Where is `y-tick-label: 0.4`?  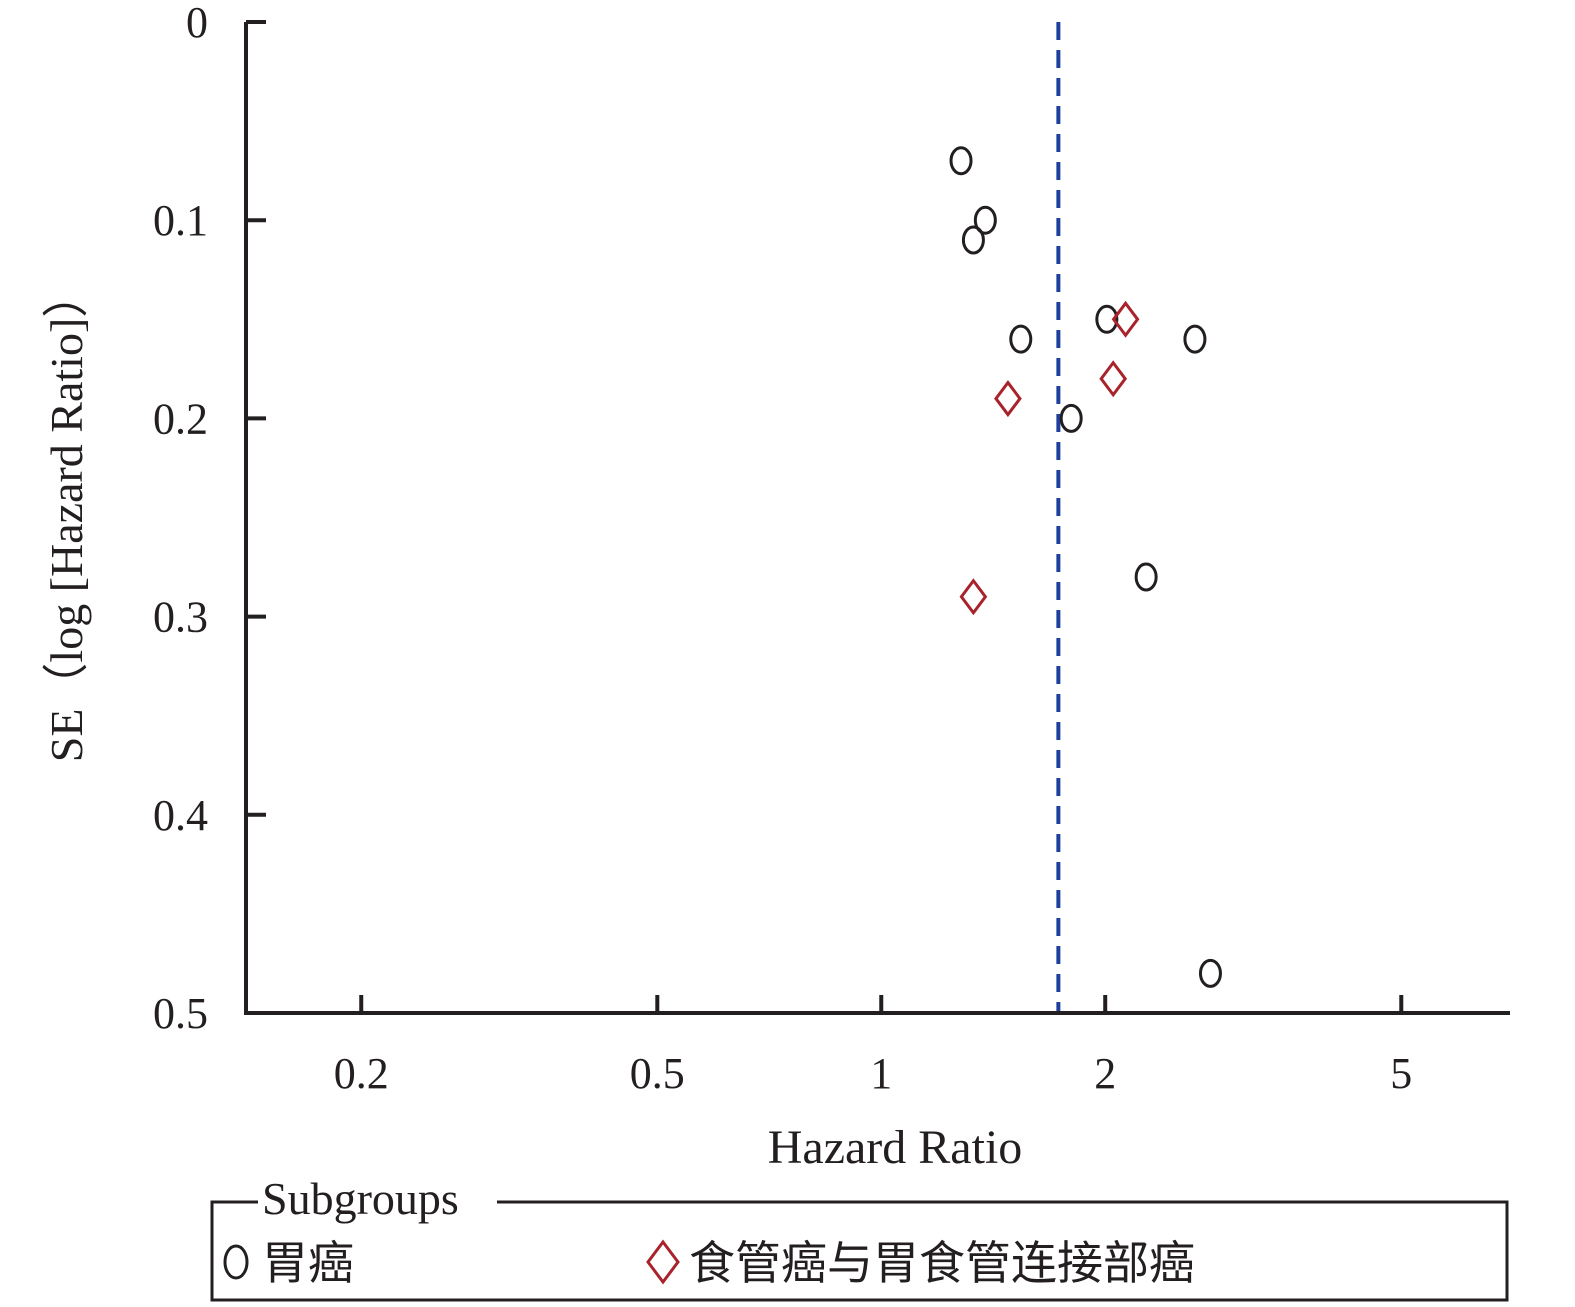
y-tick-label: 0.4 is located at coordinates (180, 815).